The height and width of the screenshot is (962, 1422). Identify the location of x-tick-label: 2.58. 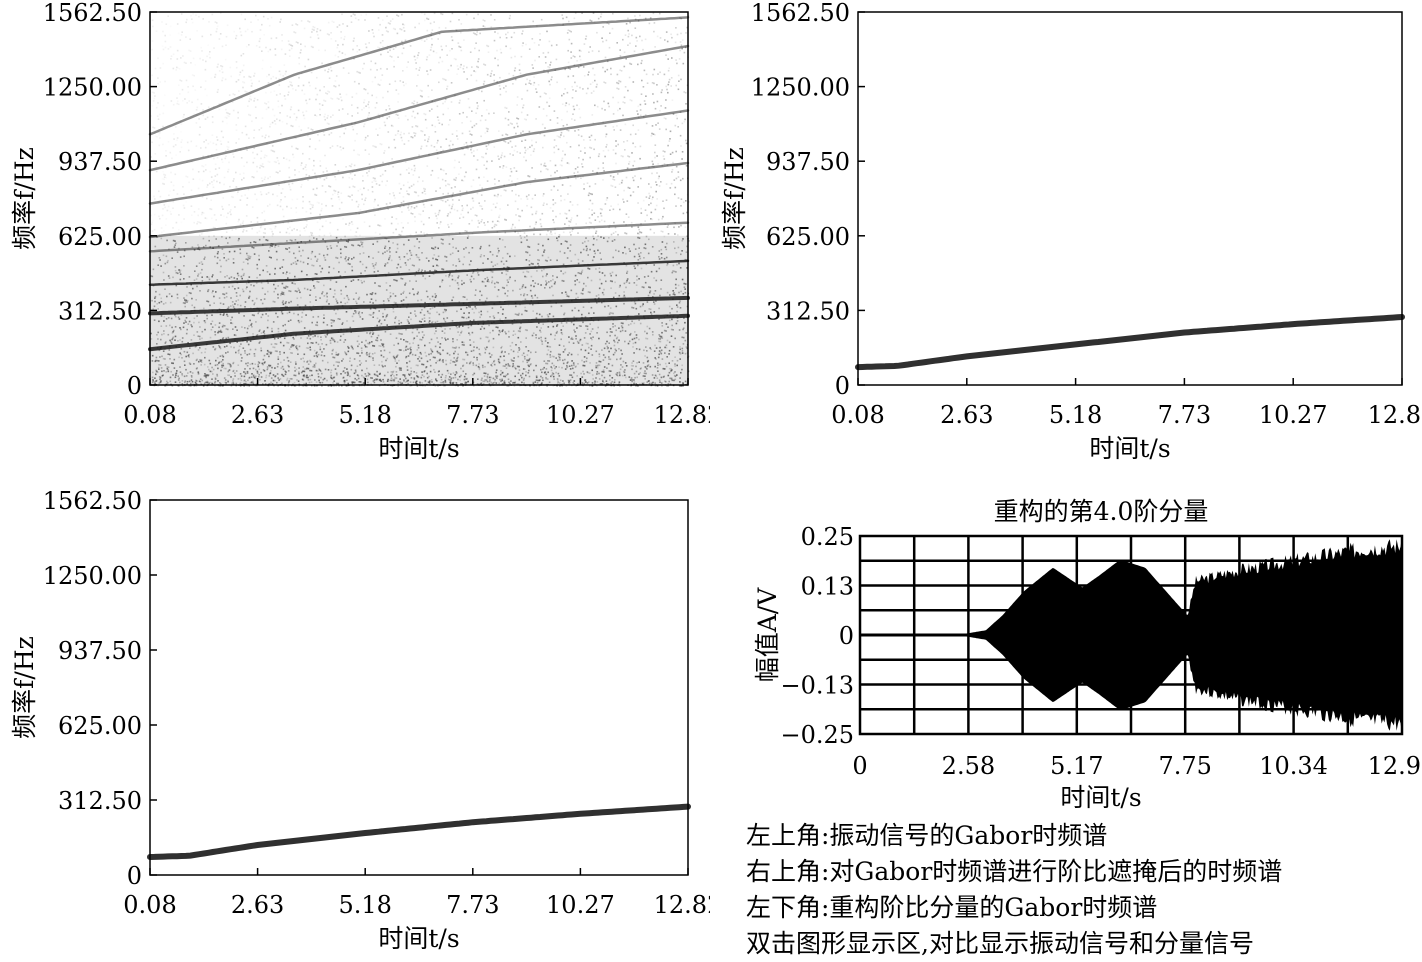
(968, 766).